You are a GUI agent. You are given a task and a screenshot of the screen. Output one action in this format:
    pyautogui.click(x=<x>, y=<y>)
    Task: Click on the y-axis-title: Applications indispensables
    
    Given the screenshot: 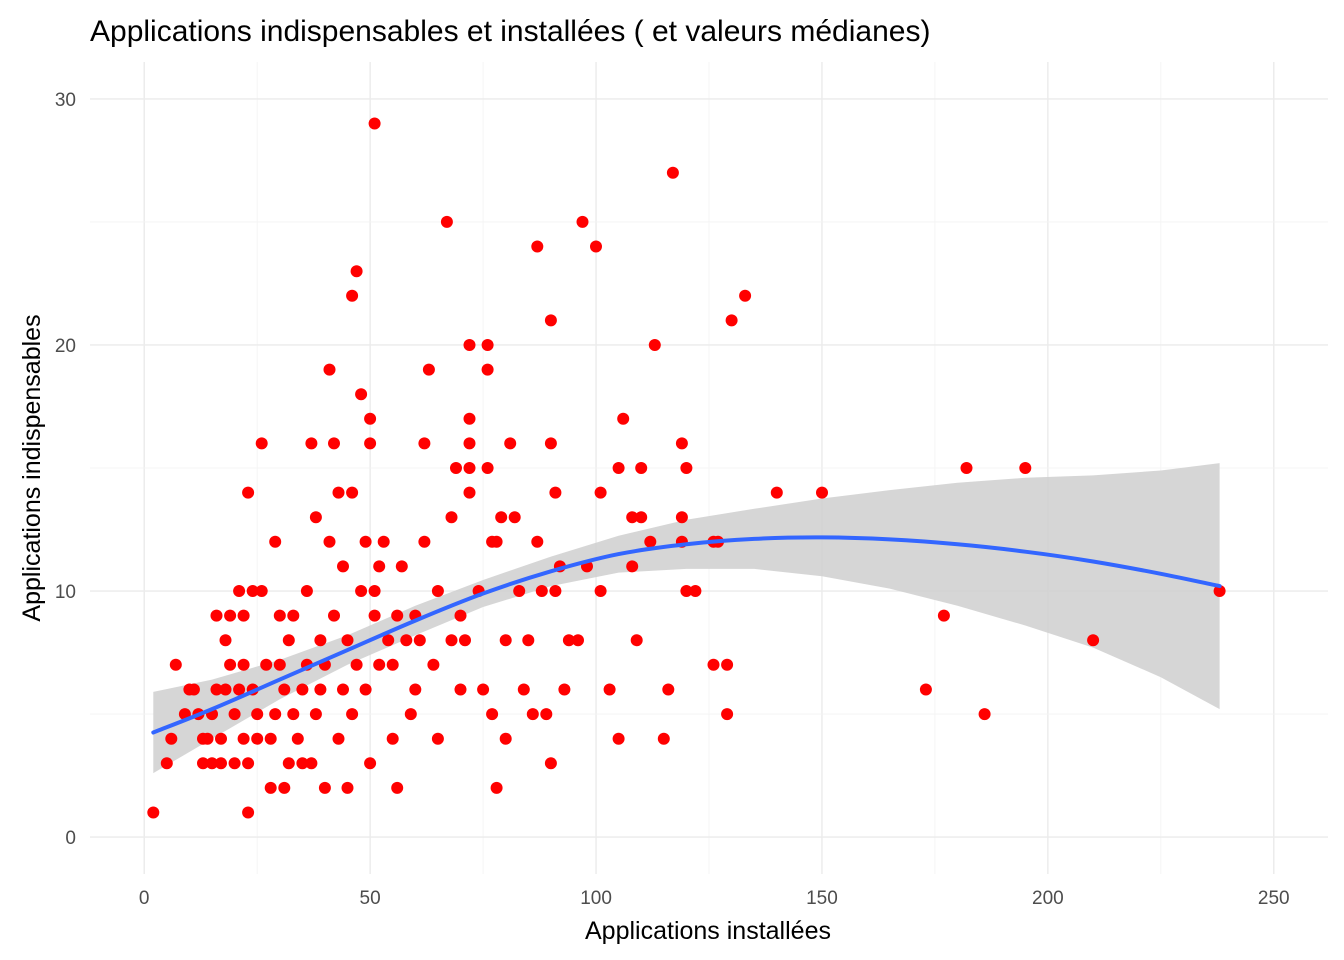 What is the action you would take?
    pyautogui.click(x=32, y=467)
    